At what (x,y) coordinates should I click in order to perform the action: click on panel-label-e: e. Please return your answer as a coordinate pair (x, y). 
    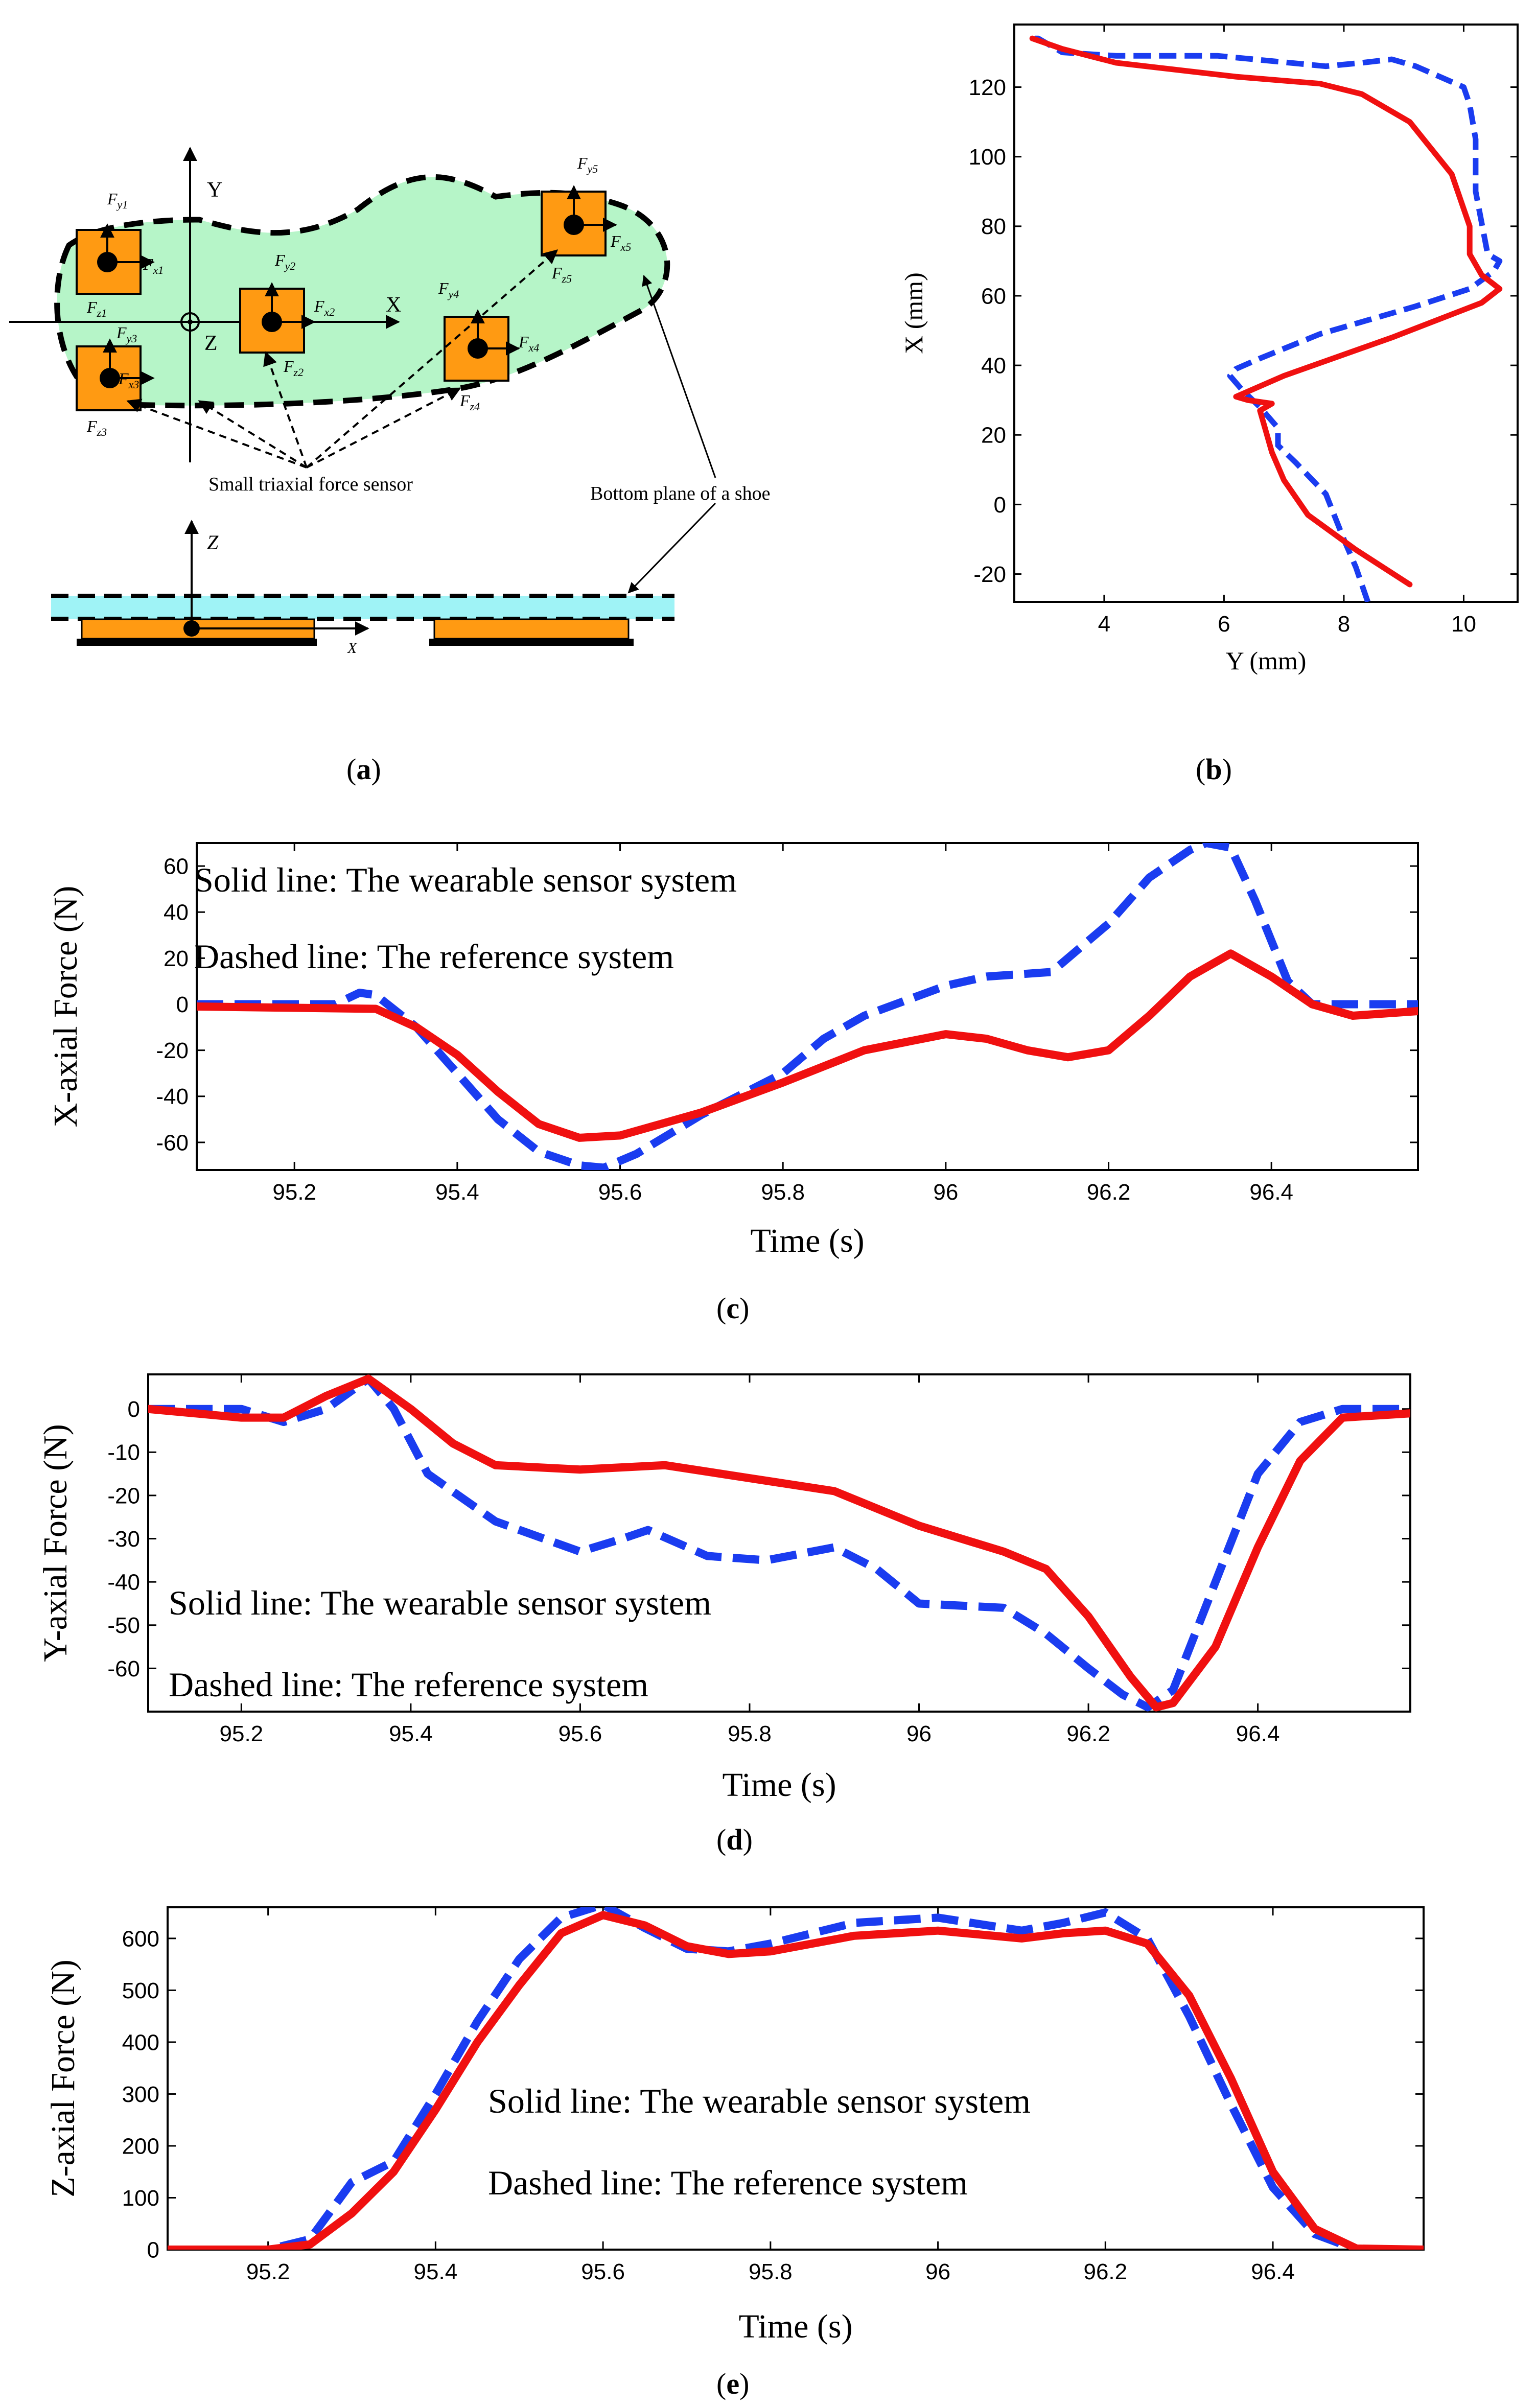
    Looking at the image, I should click on (732, 2383).